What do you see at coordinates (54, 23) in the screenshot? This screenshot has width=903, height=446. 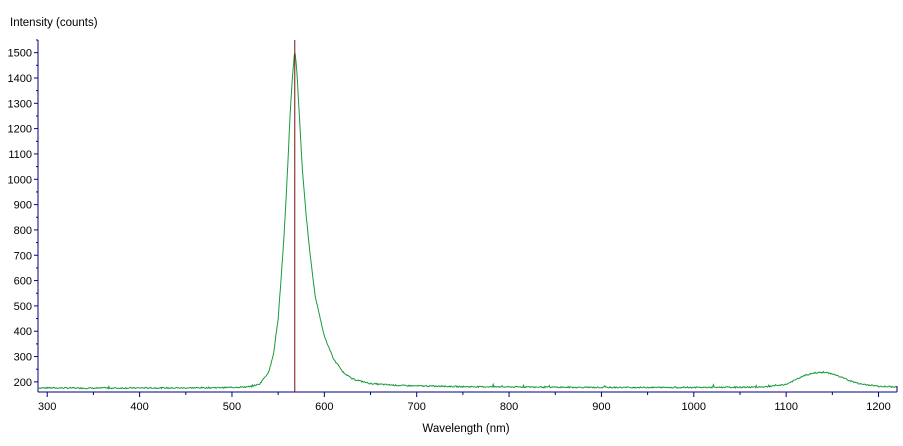 I see `y-axis-title: Intensity (counts)` at bounding box center [54, 23].